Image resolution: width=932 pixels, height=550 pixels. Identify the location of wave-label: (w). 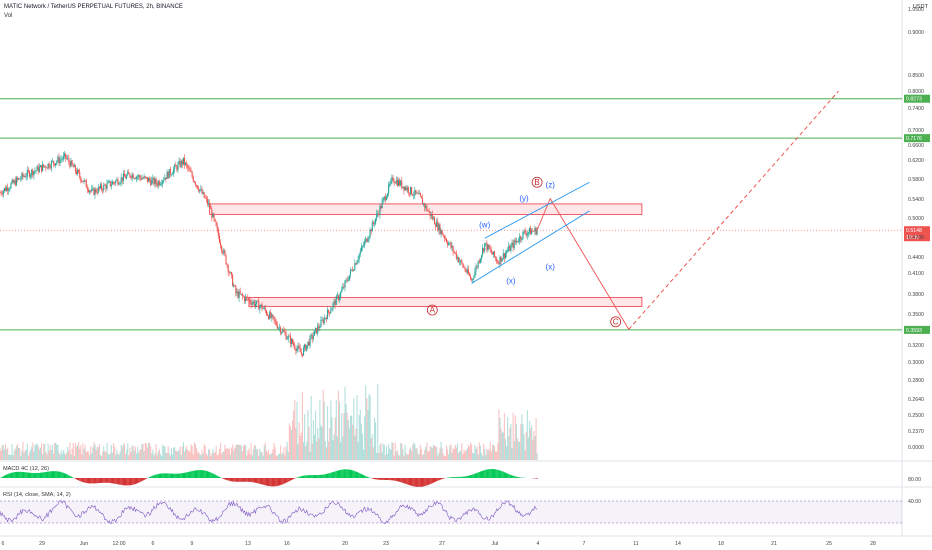
(484, 224).